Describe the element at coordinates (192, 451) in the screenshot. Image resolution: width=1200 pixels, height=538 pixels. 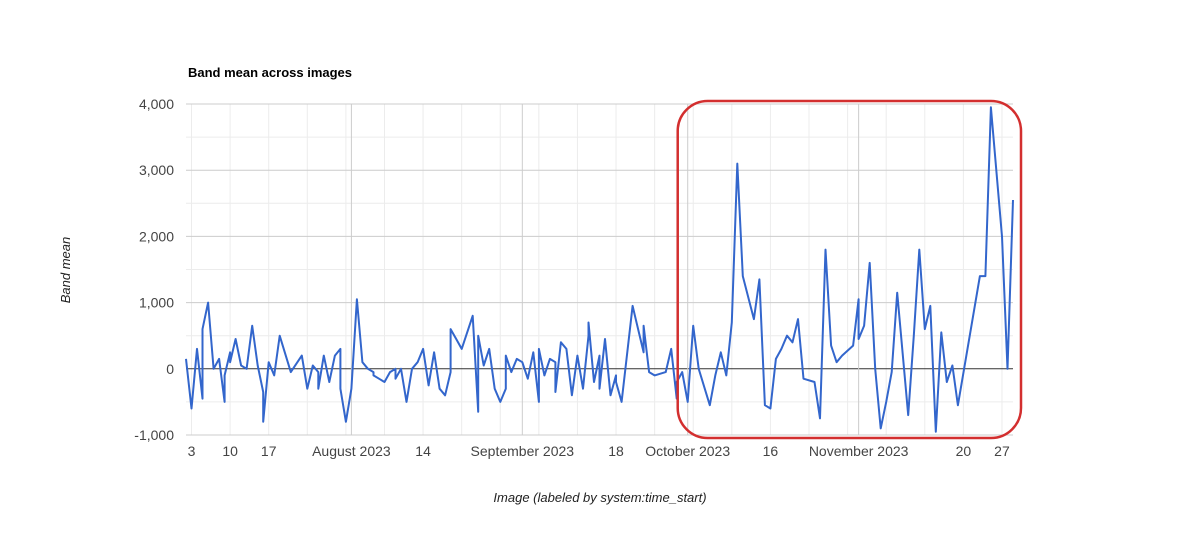
I see `x-tick-label: 3` at that location.